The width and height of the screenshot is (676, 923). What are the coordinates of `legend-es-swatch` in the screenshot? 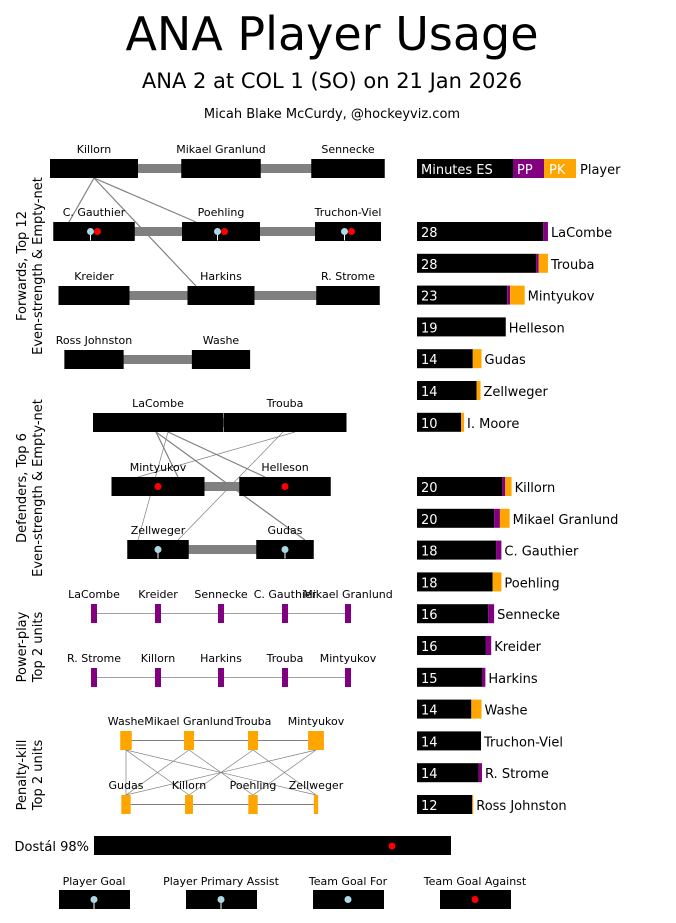 It's located at (465, 168).